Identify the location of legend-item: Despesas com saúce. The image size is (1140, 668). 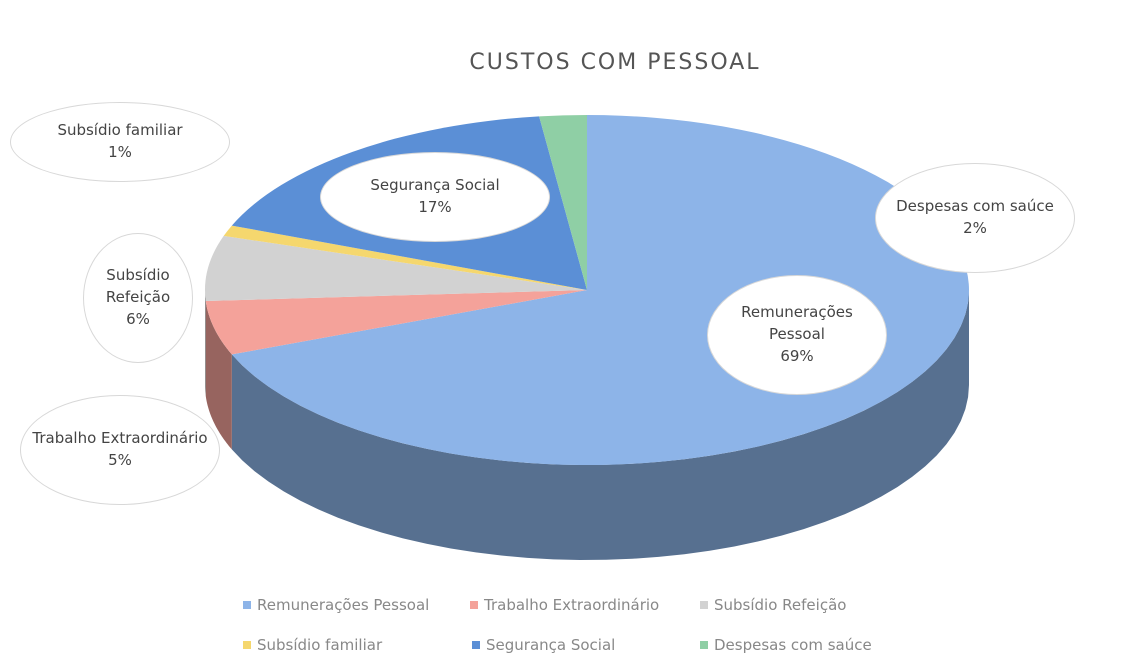
(786, 645).